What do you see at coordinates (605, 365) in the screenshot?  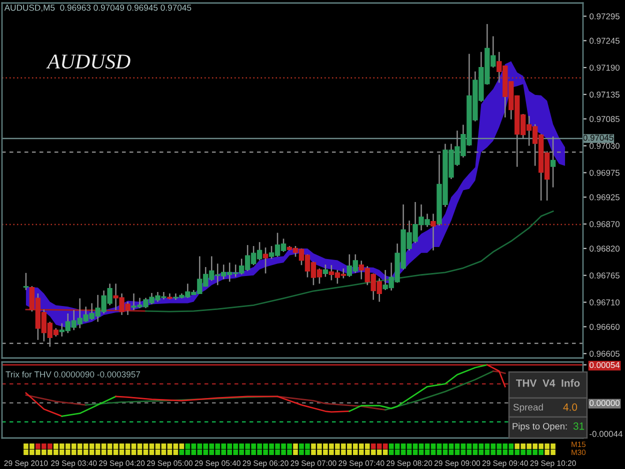 I see `y-tick-label: 0.00054` at bounding box center [605, 365].